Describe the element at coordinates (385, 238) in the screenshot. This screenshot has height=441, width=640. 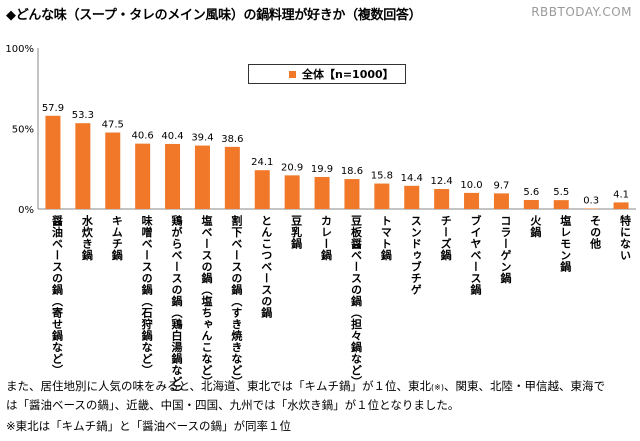
I see `x-tick-label: トマト鍋` at that location.